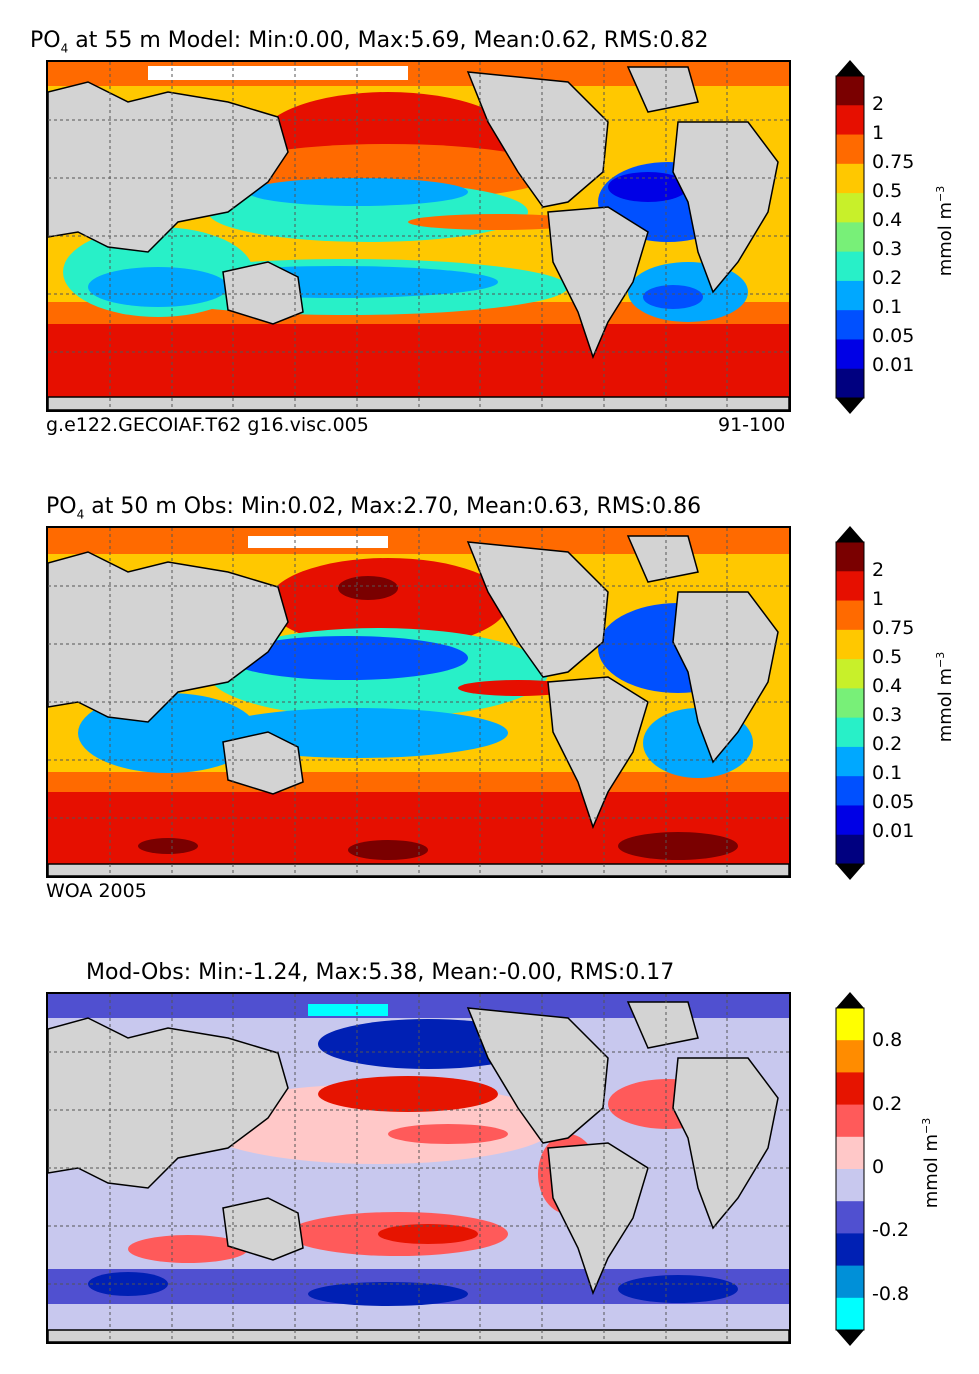 Image resolution: width=979 pixels, height=1374 pixels. What do you see at coordinates (408, 1094) in the screenshot?
I see `panel3-npac-red` at bounding box center [408, 1094].